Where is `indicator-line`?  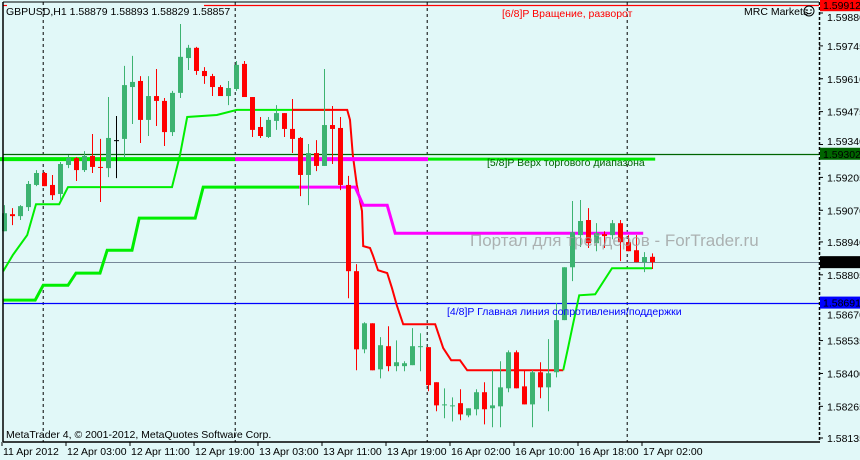 indicator-line is located at coordinates (151, 243).